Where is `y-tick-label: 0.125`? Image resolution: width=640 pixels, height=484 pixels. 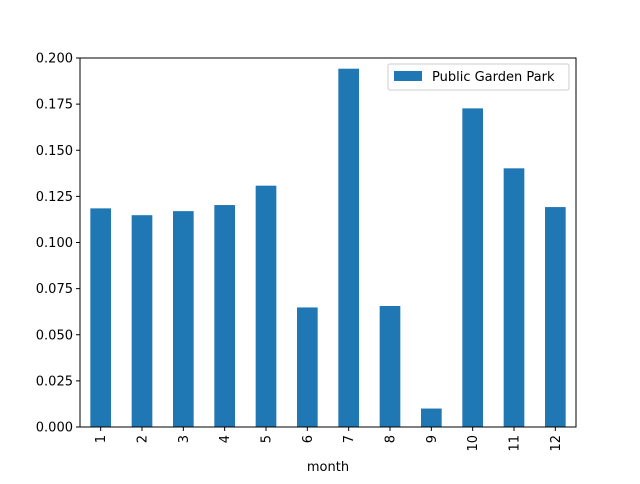 y-tick-label: 0.125 is located at coordinates (54, 197).